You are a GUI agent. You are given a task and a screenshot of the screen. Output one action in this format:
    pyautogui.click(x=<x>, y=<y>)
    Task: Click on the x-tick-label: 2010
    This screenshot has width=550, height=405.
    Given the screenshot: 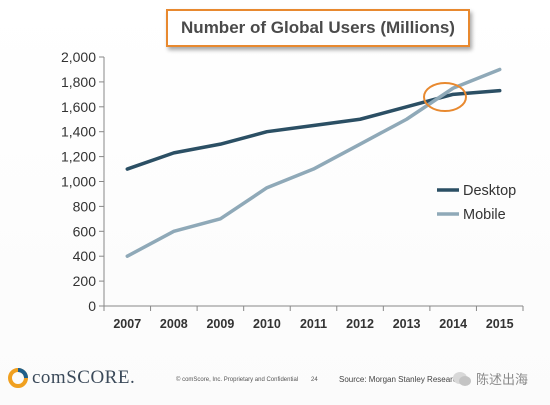 What is the action you would take?
    pyautogui.click(x=267, y=324)
    